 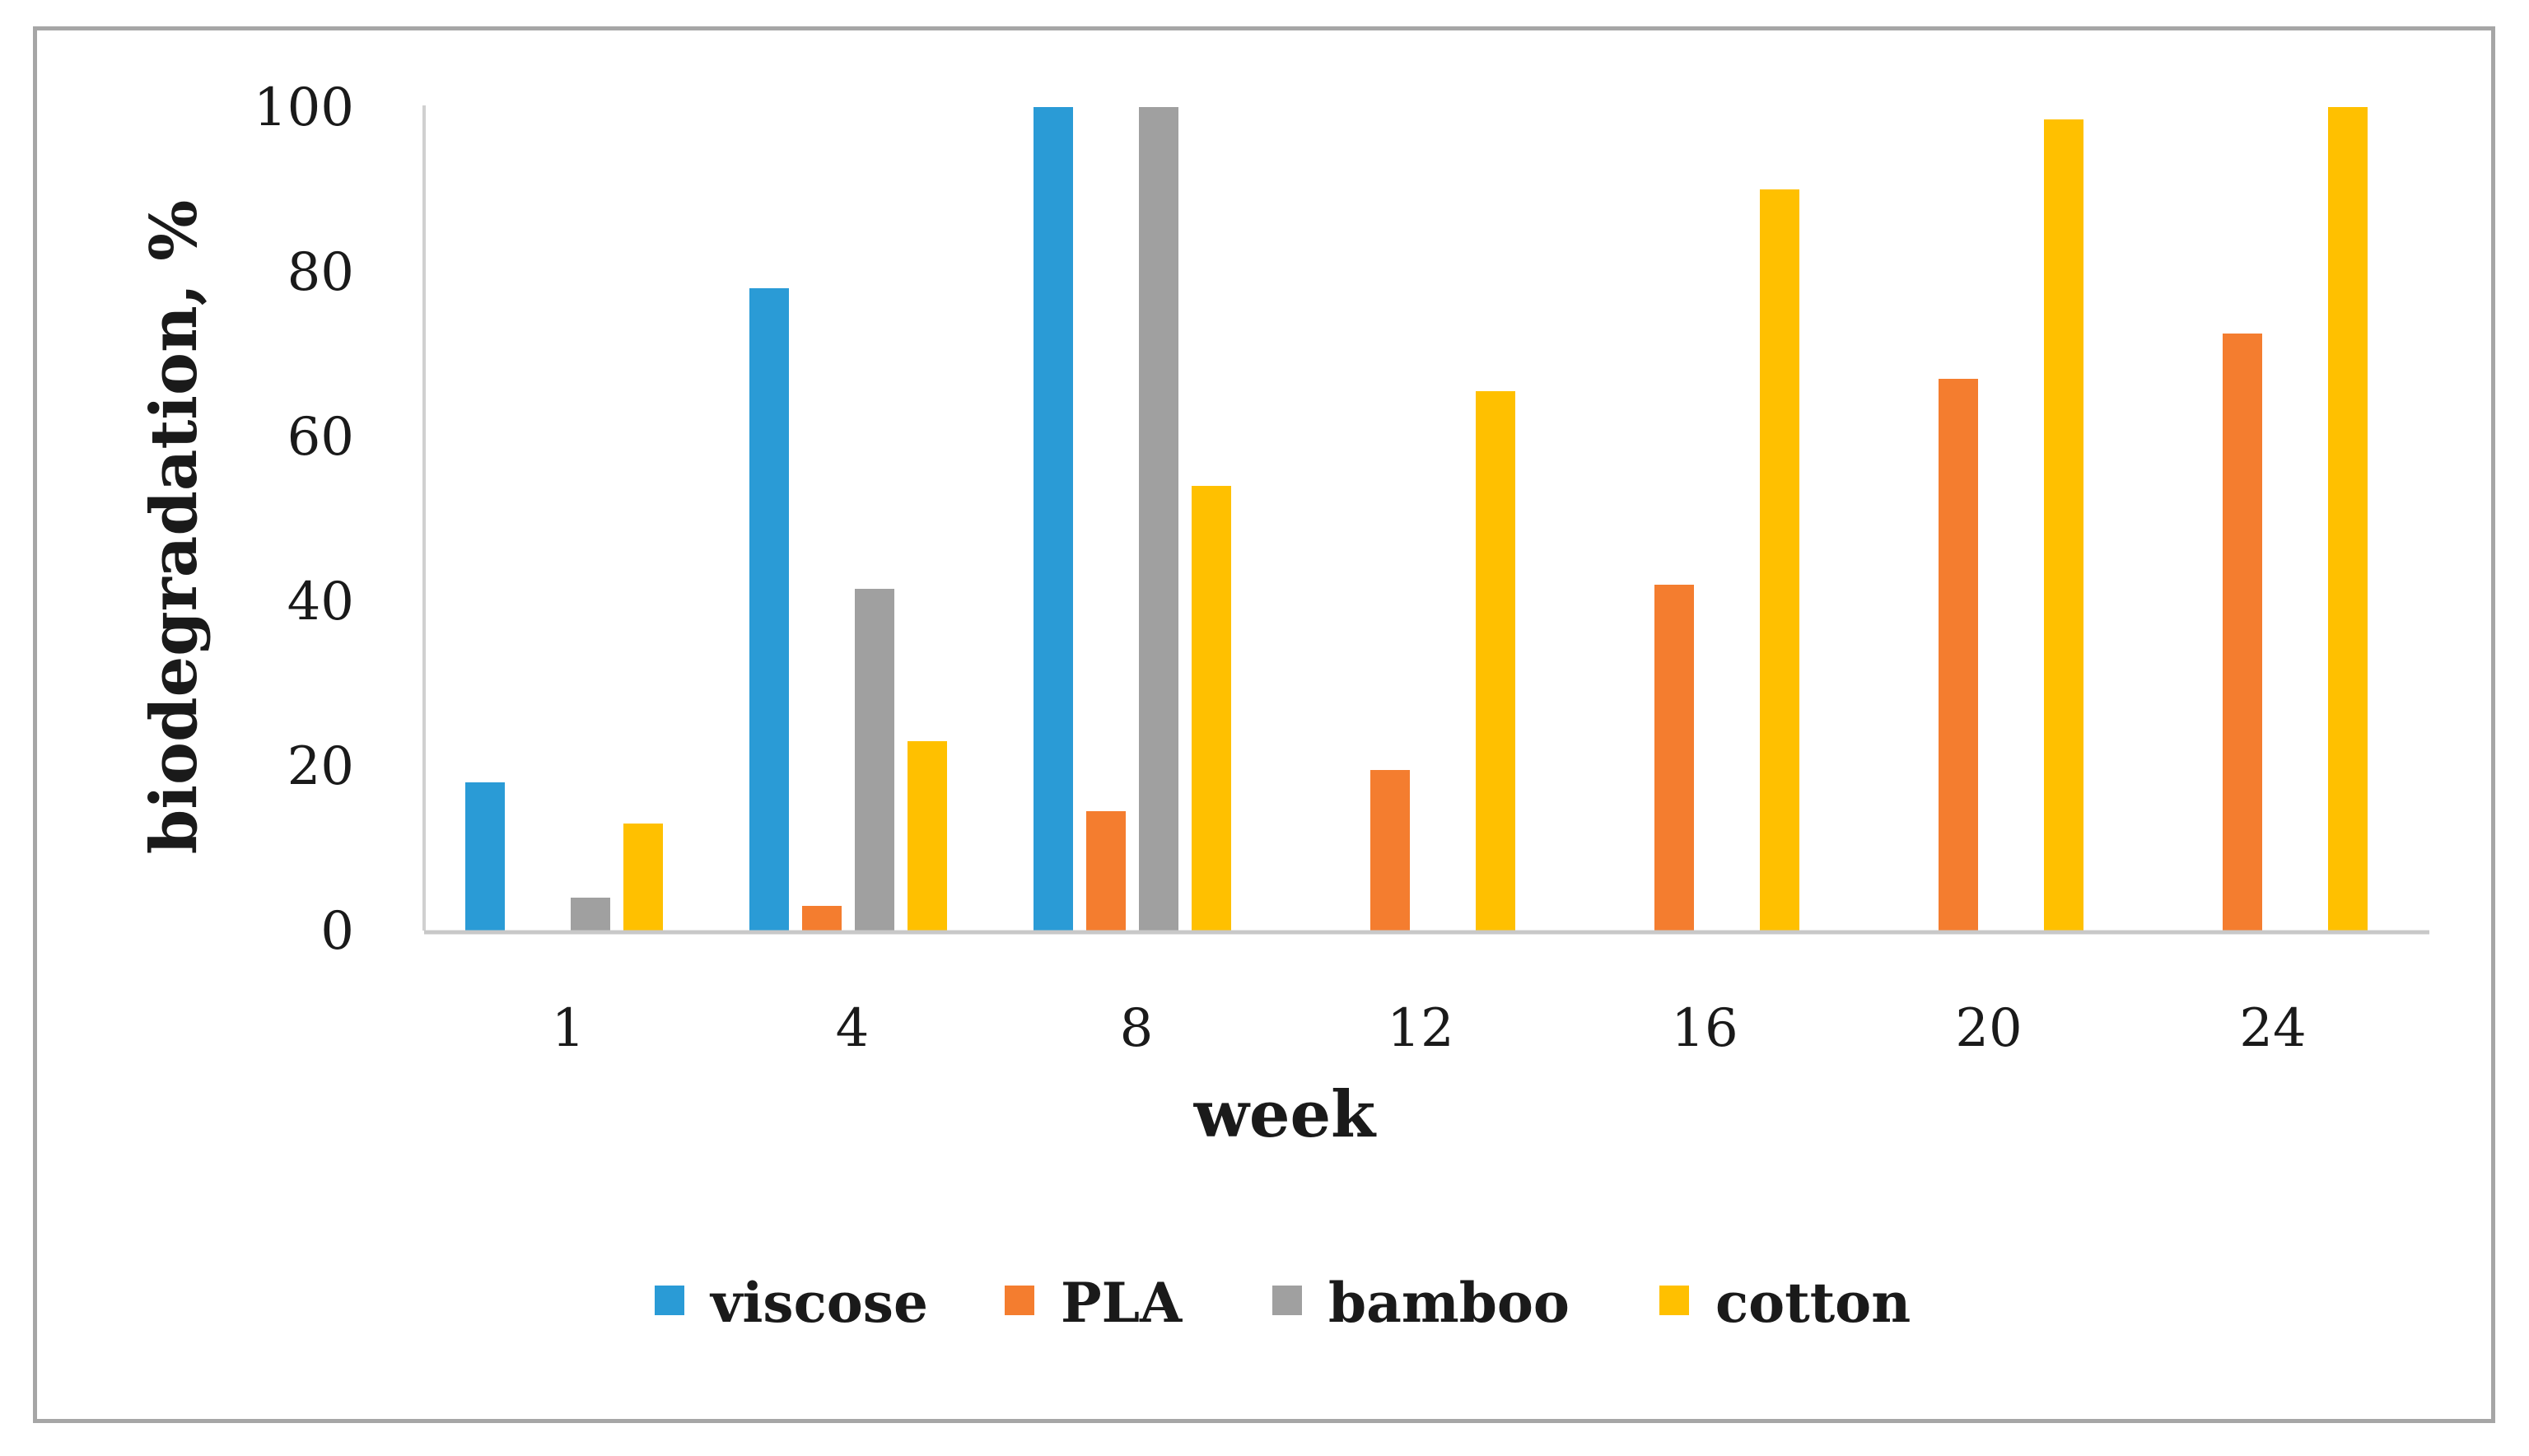 What do you see at coordinates (1449, 1303) in the screenshot?
I see `legend-label-bamboo: bamboo` at bounding box center [1449, 1303].